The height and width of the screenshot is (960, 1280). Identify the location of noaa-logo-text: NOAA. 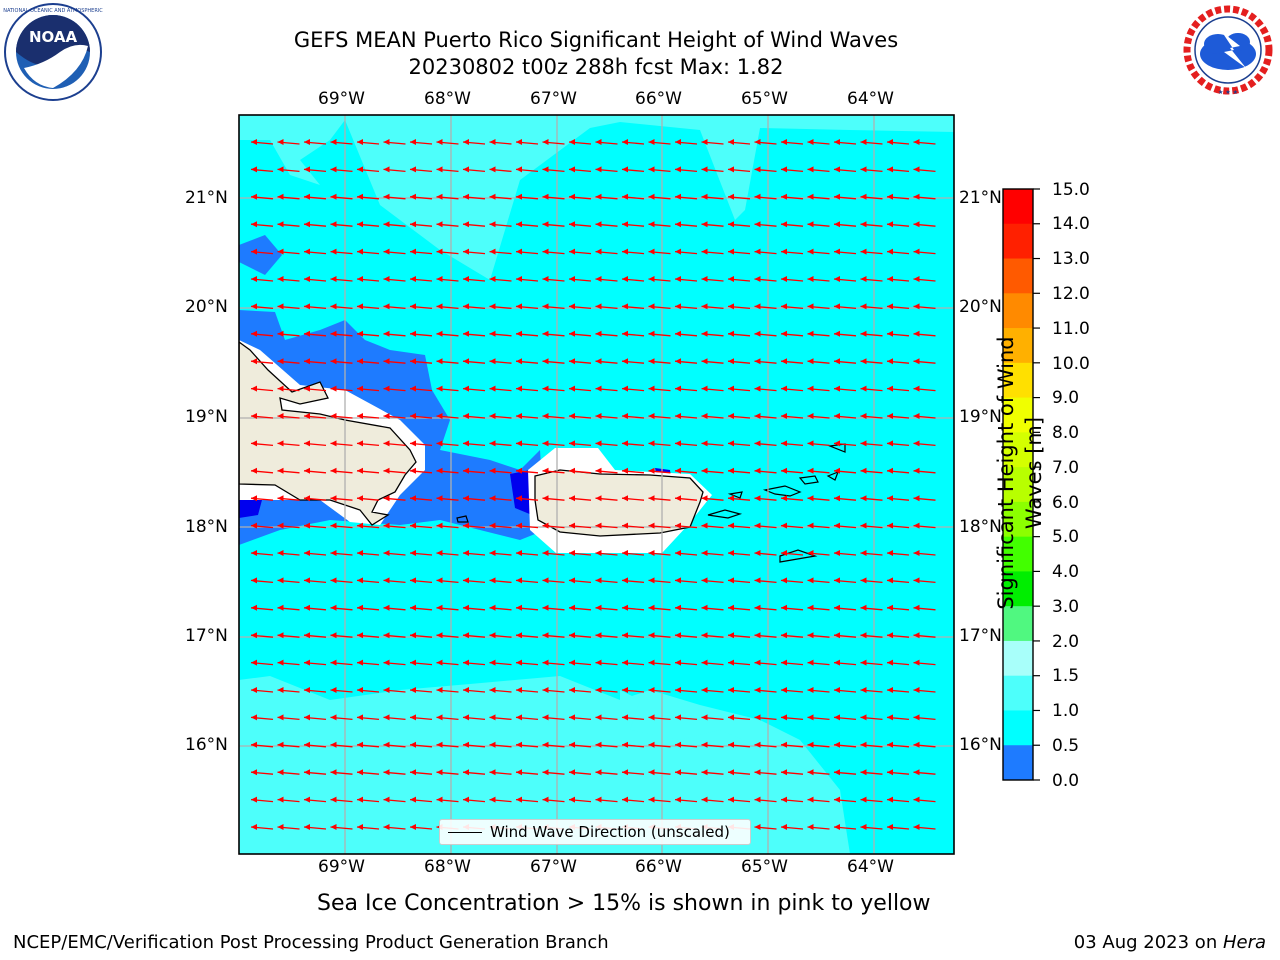
(53, 37).